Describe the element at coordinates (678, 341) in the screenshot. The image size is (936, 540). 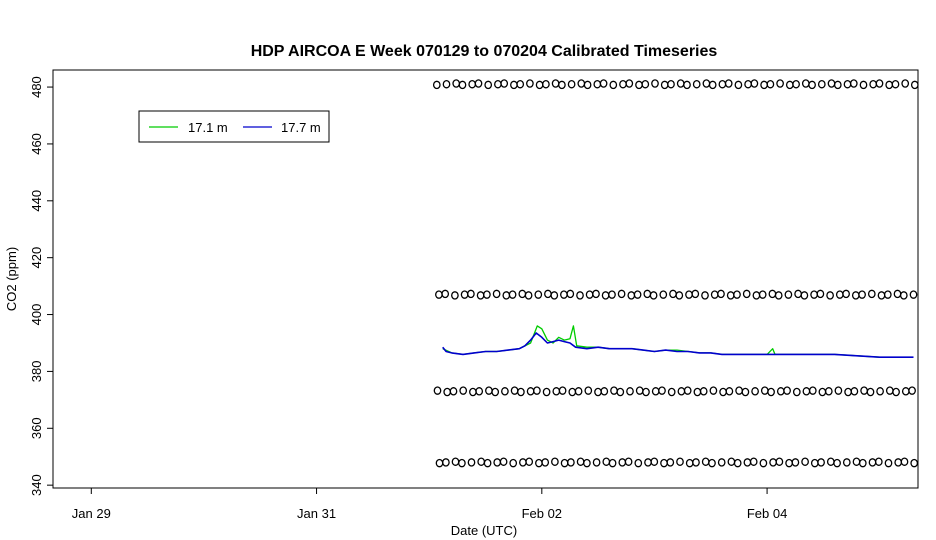
I see `series-lines` at that location.